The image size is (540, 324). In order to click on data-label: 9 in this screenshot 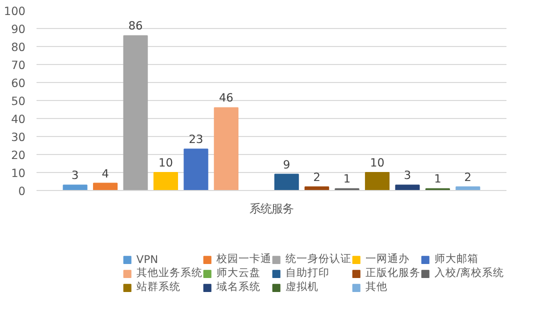, I will do `click(286, 164)`.